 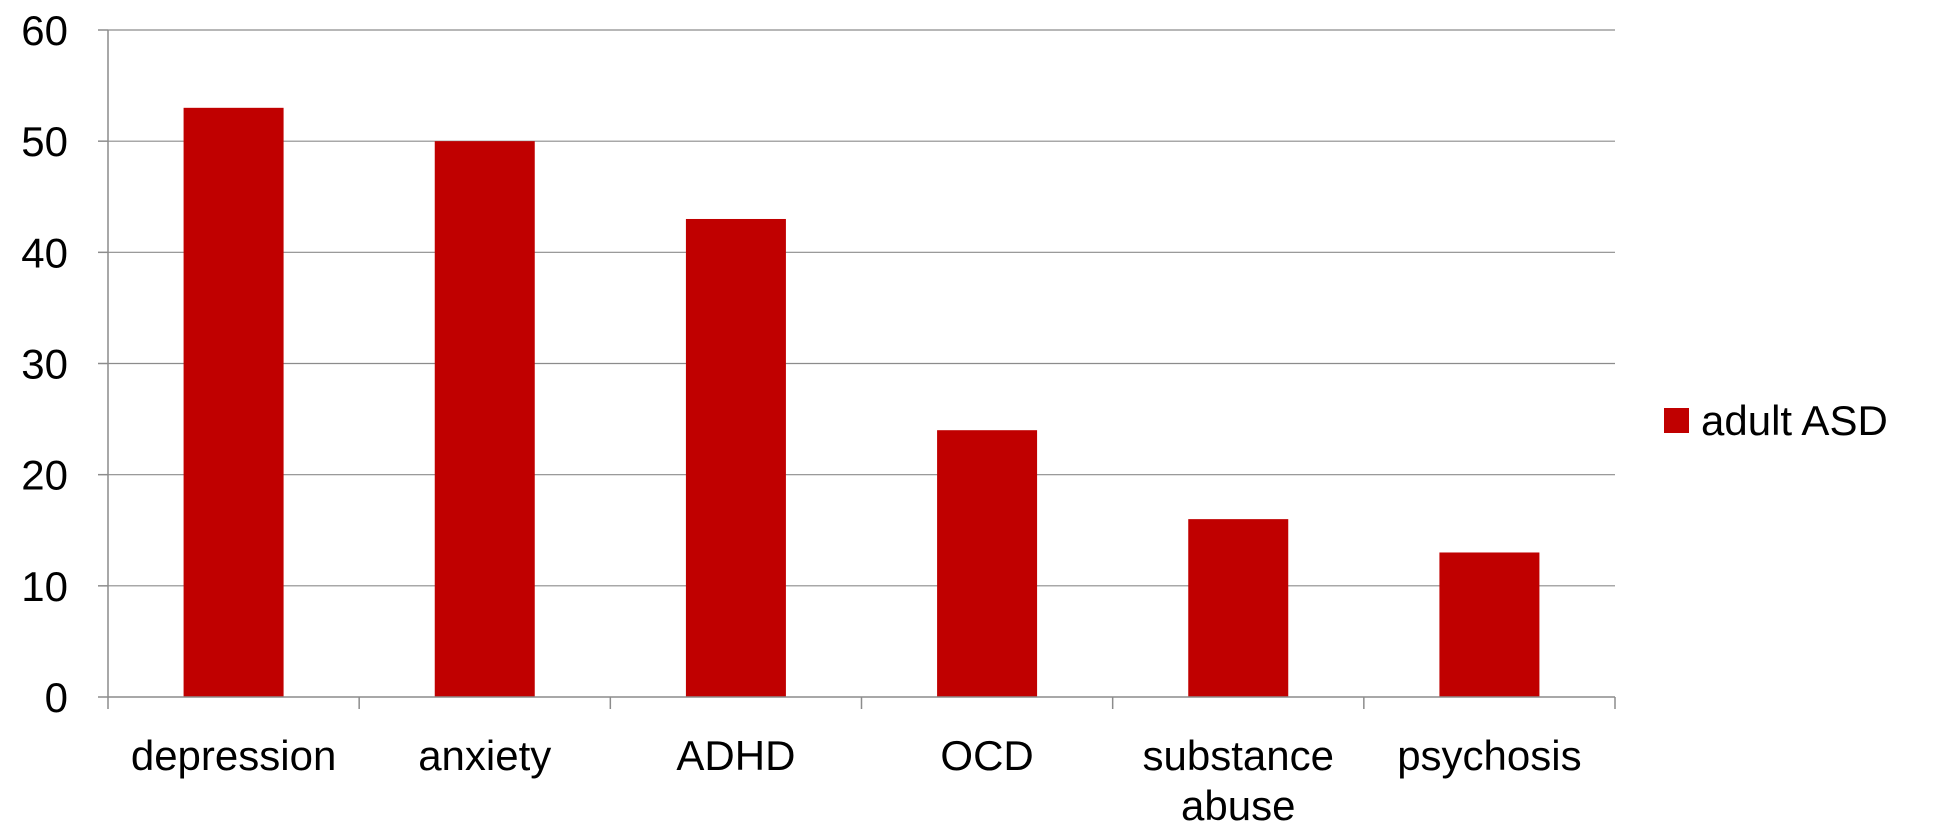 I want to click on x-tick-label-line: abuse, so click(x=1238, y=804).